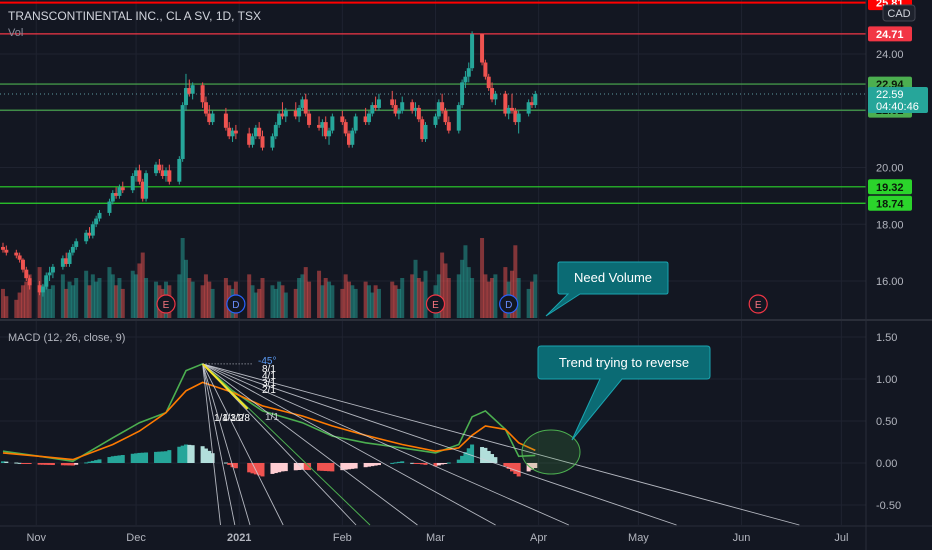 This screenshot has height=550, width=932. What do you see at coordinates (890, 34) in the screenshot?
I see `level-tag` at bounding box center [890, 34].